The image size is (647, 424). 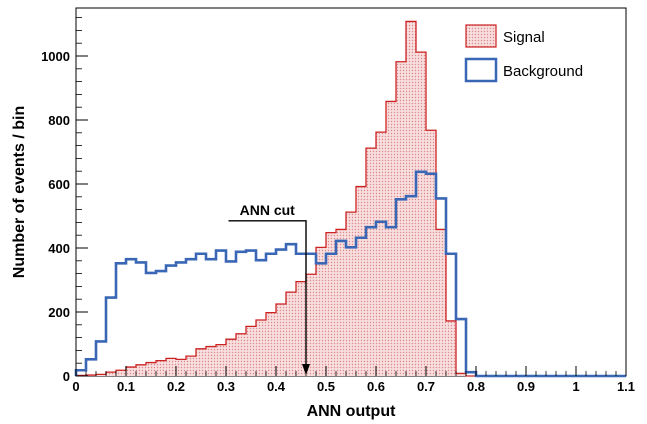 What do you see at coordinates (66, 376) in the screenshot?
I see `y-tick-label: 0` at bounding box center [66, 376].